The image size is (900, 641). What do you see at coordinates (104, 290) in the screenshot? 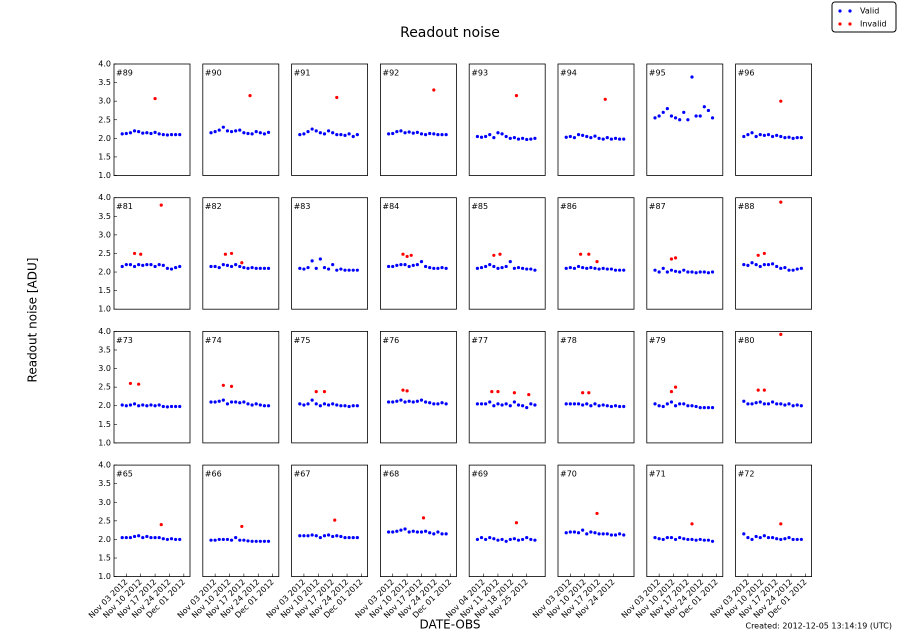
I see `y-tick-label: 1.5` at bounding box center [104, 290].